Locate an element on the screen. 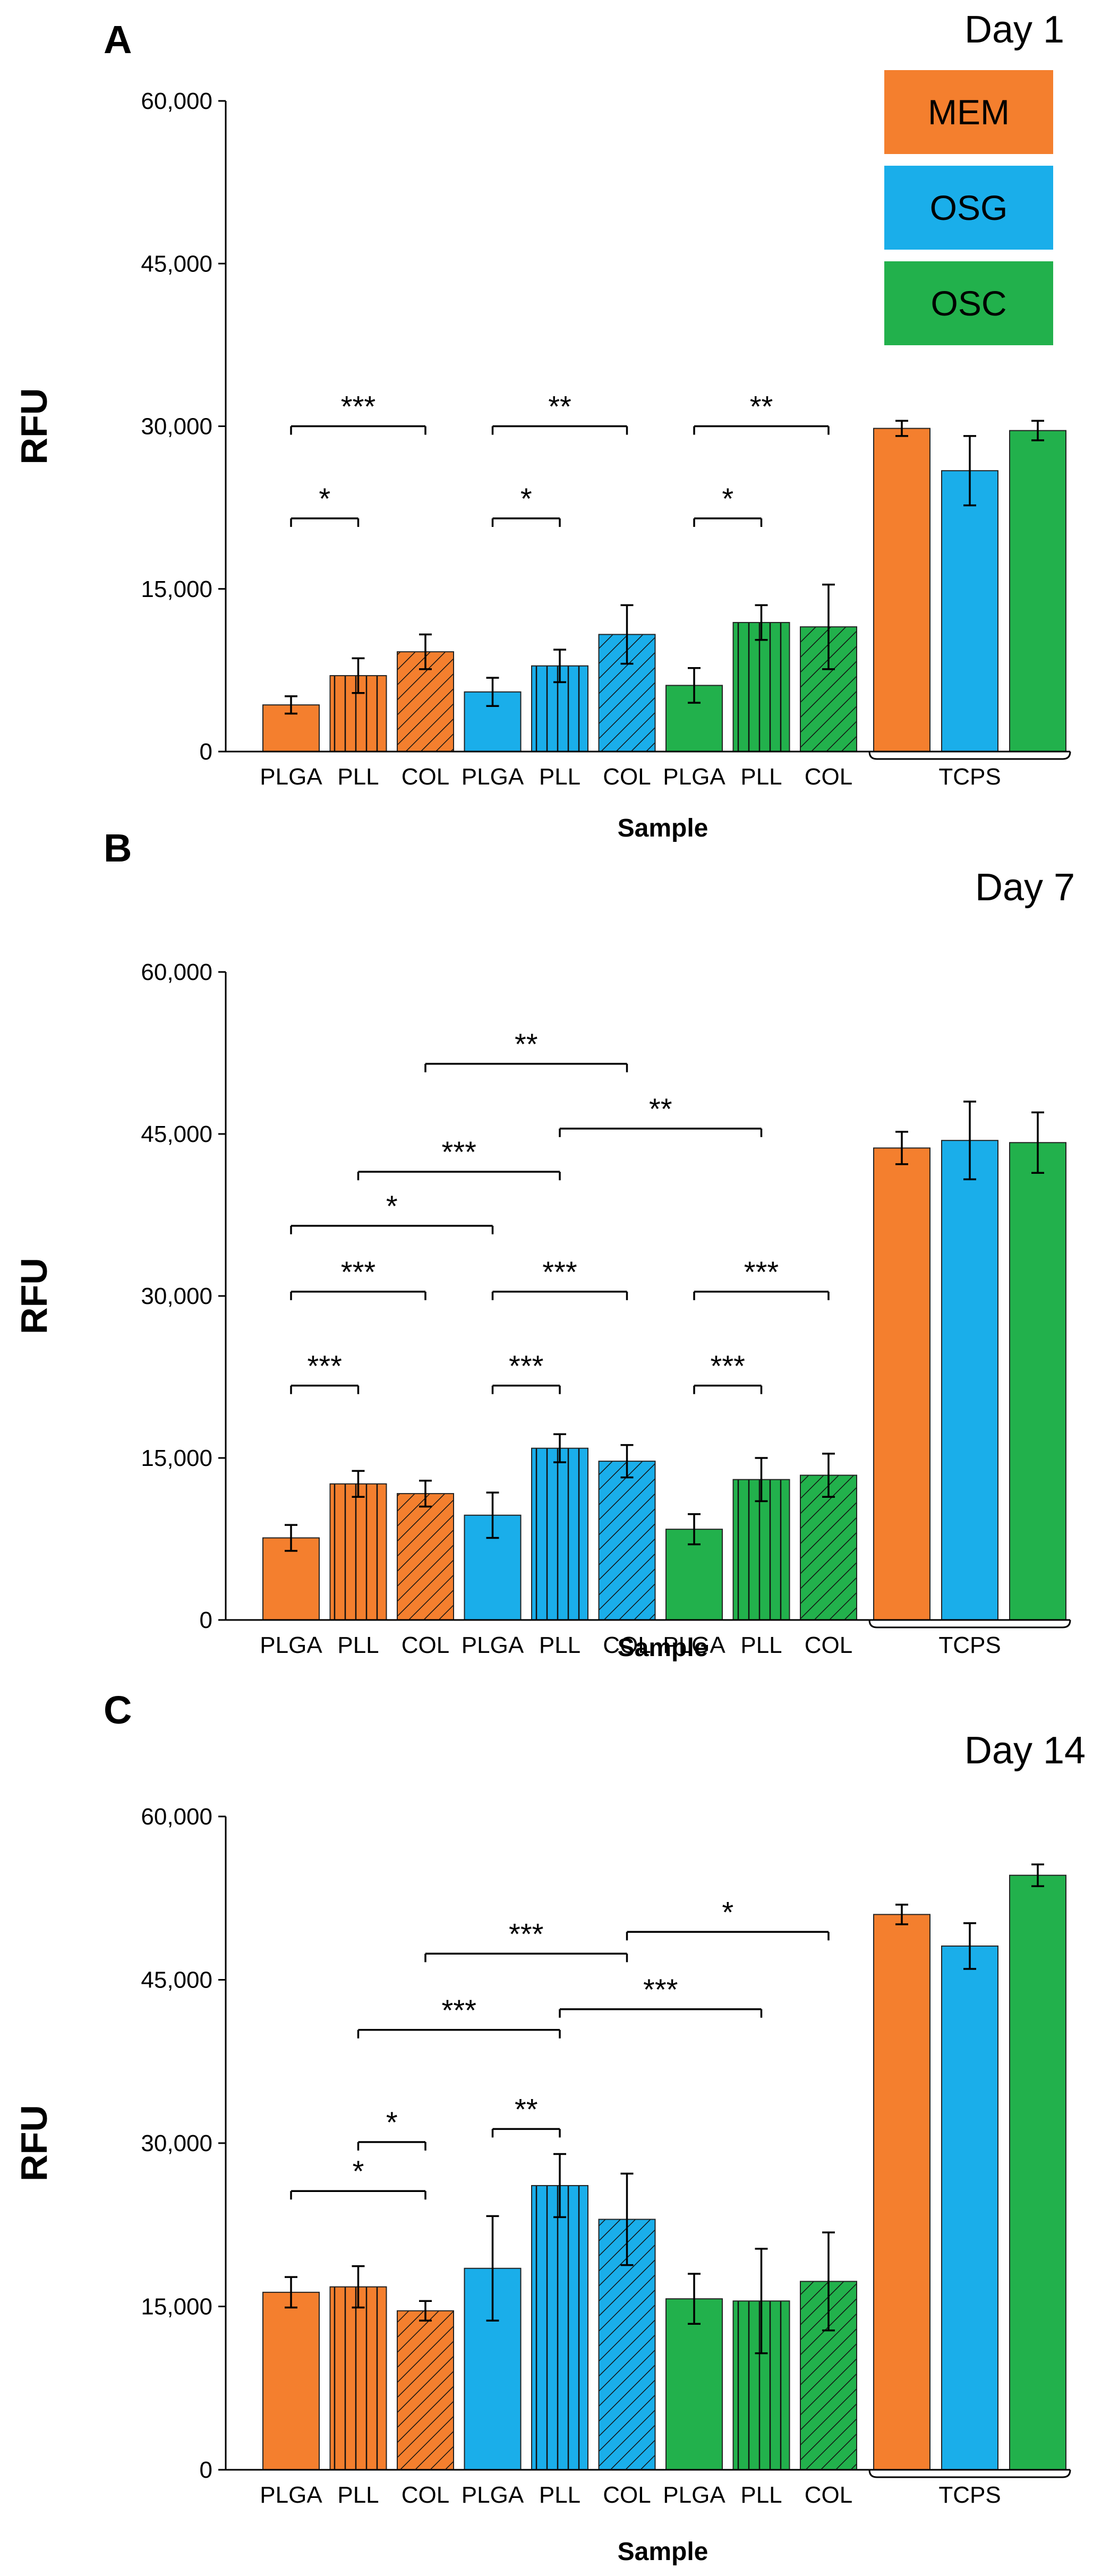 This screenshot has height=2576, width=1110. day-title: Day 7 is located at coordinates (1025, 888).